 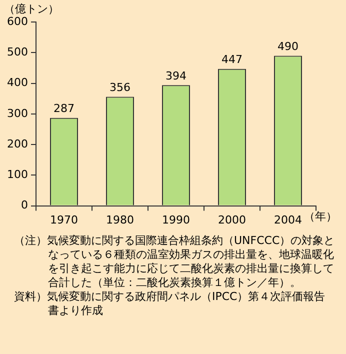 I want to click on x-tick-label: 1970, so click(x=64, y=219).